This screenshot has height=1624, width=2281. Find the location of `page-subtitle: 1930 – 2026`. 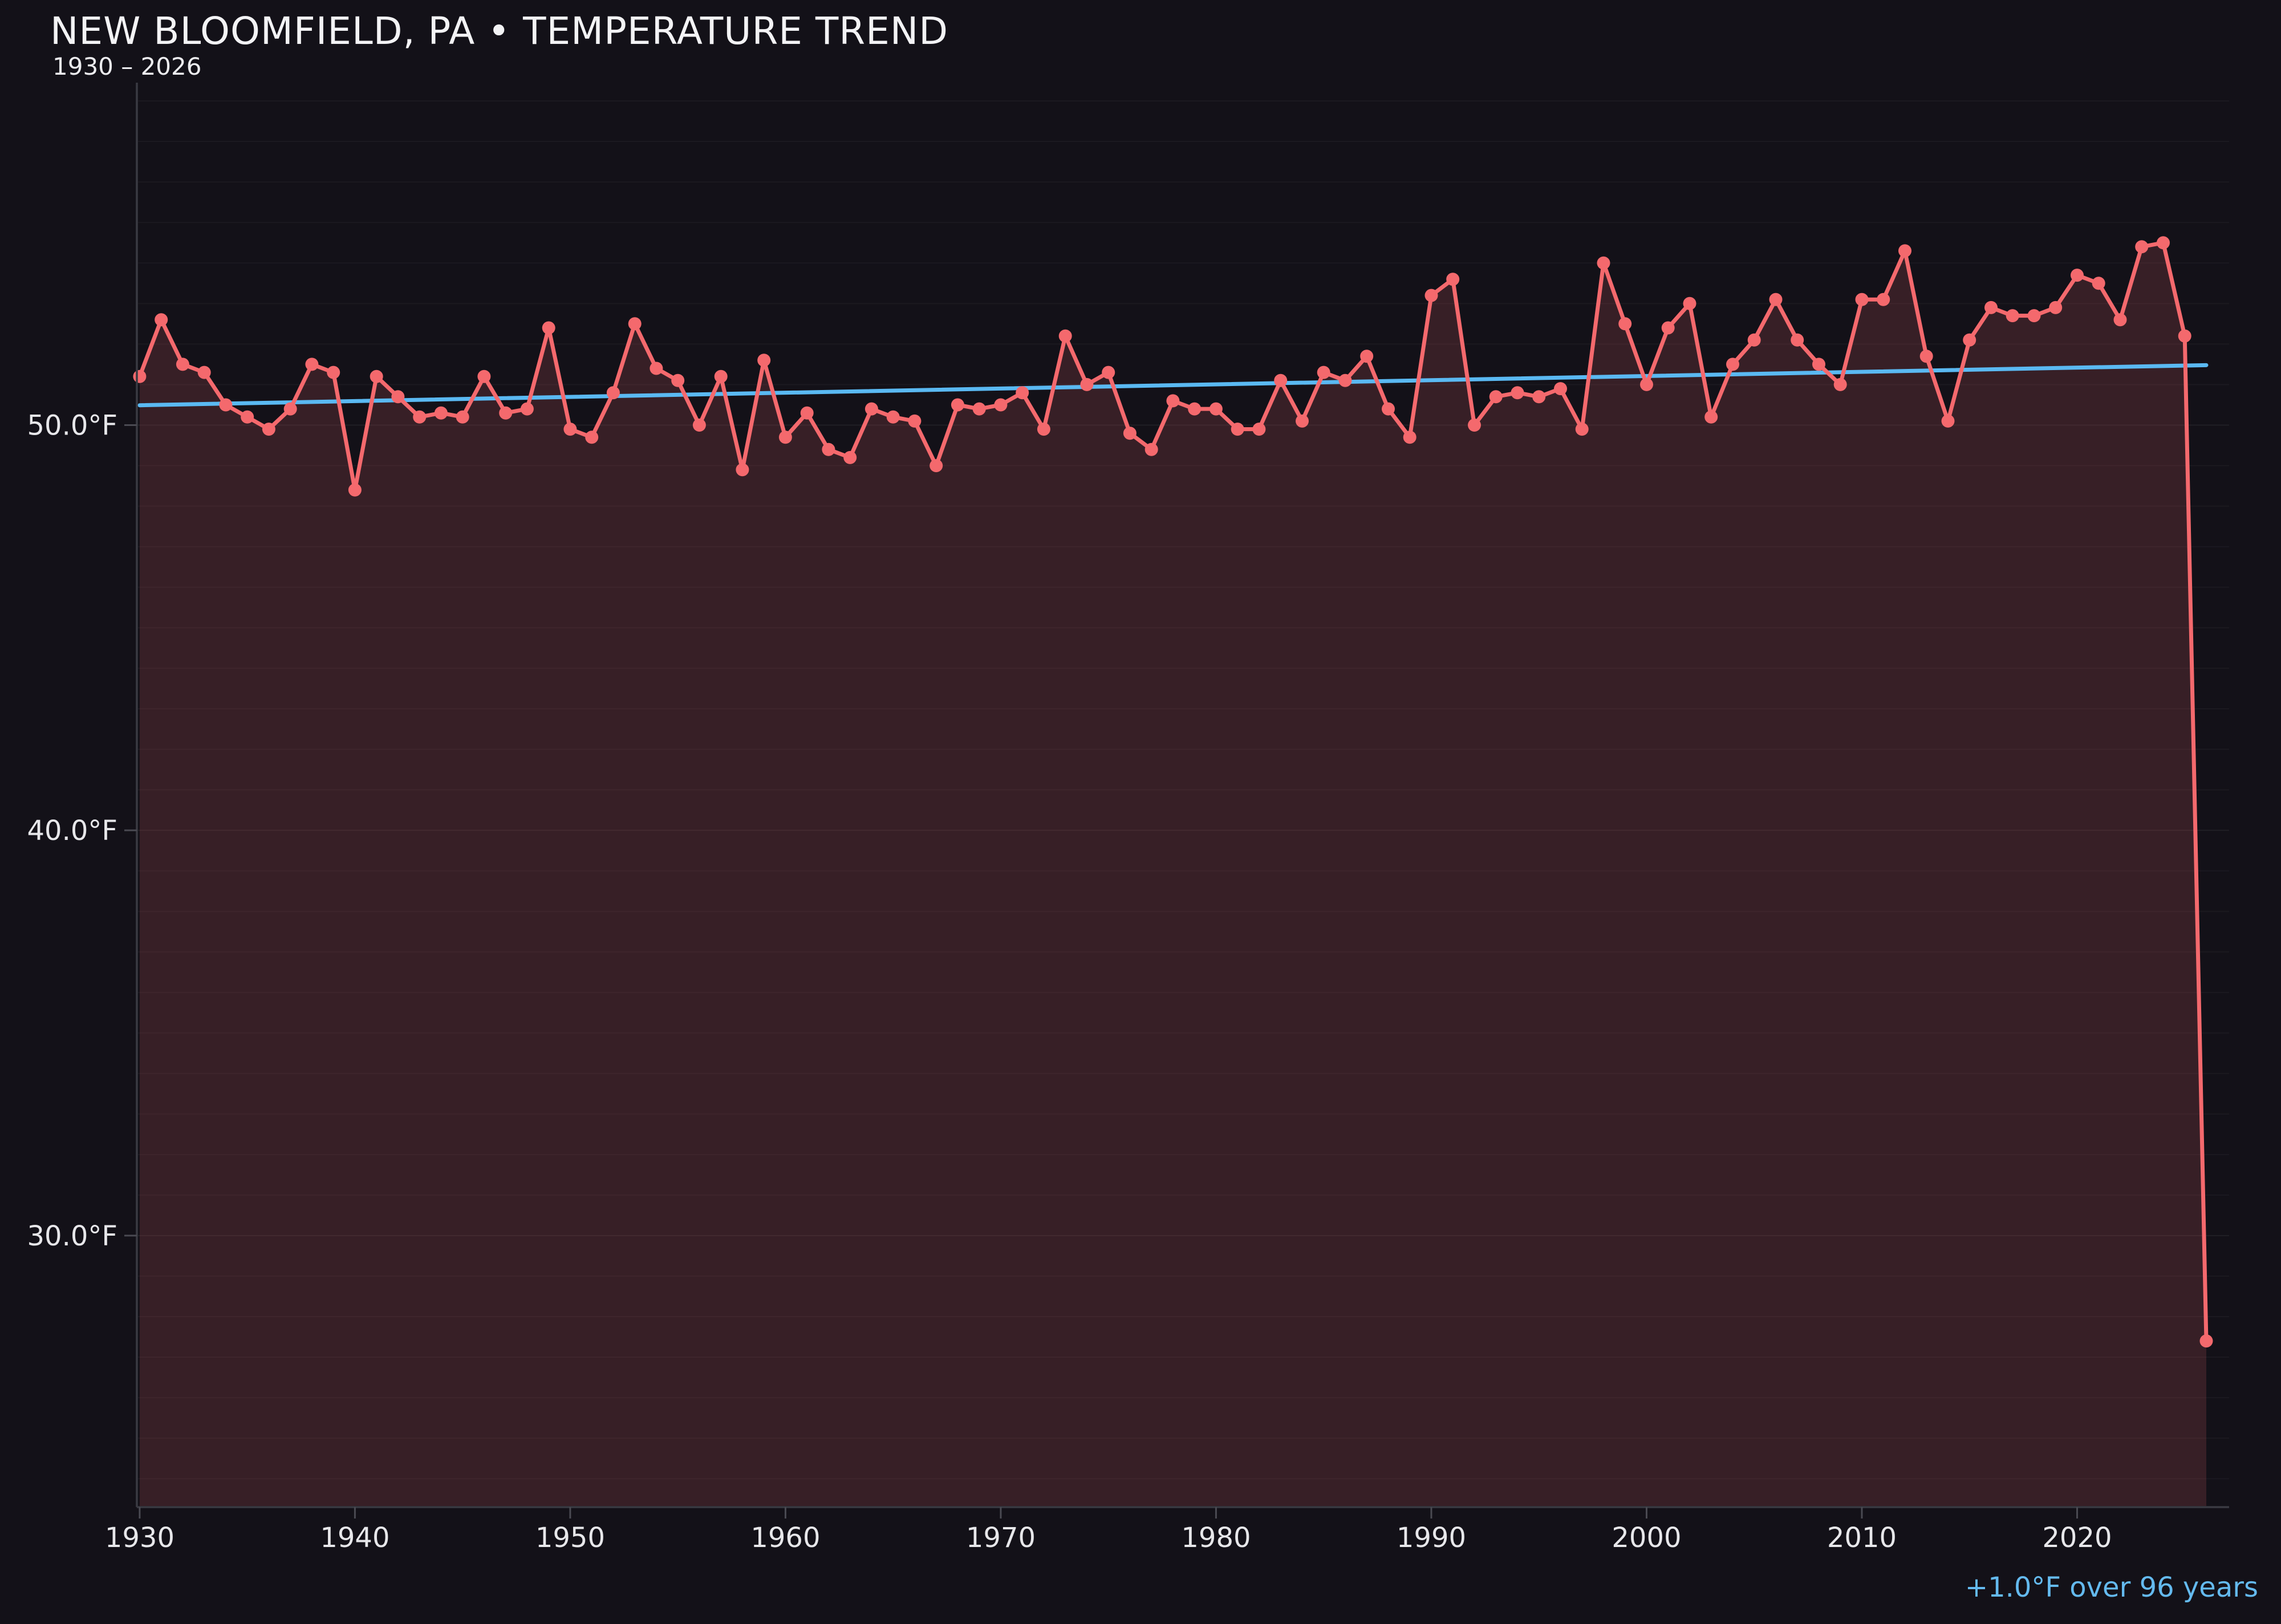

page-subtitle: 1930 – 2026 is located at coordinates (127, 66).